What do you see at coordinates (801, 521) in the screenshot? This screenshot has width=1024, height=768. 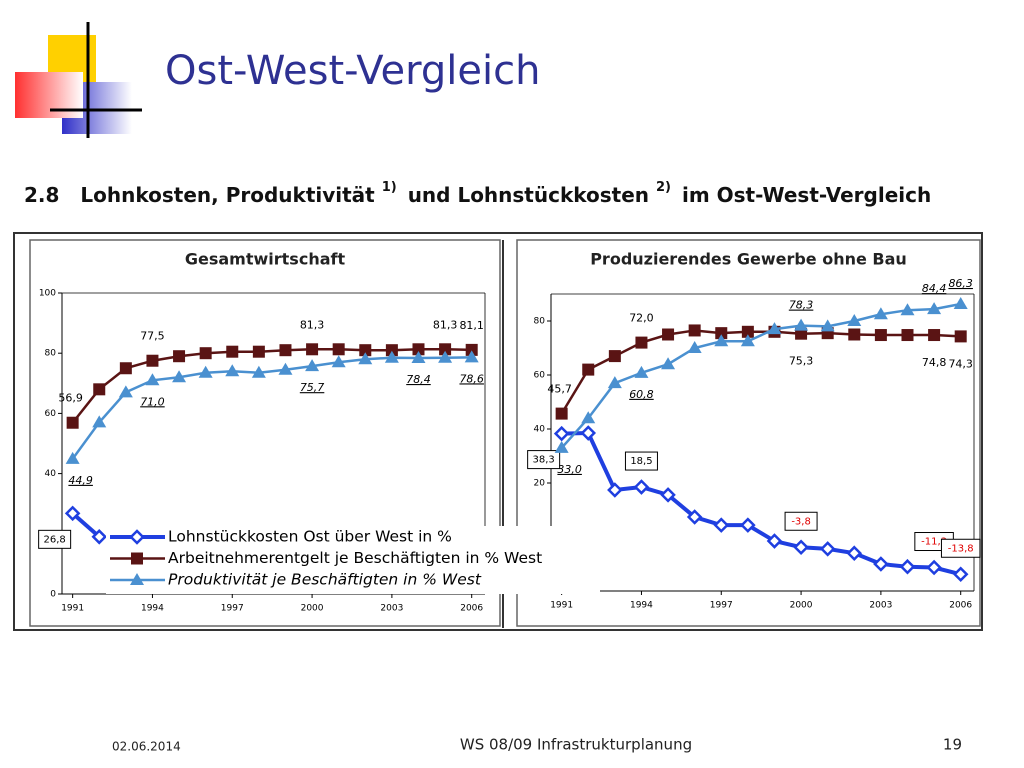 I see `data-label: -3,8` at bounding box center [801, 521].